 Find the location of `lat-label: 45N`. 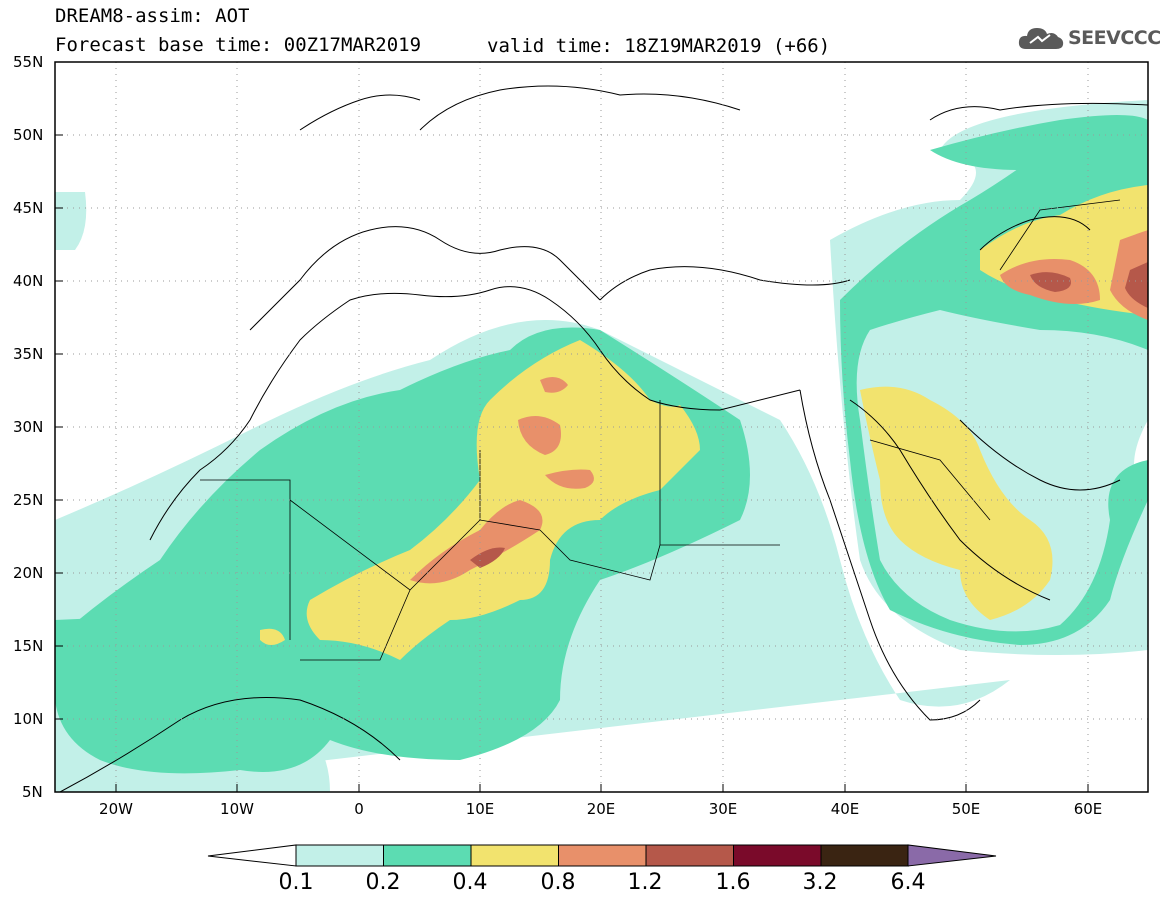

lat-label: 45N is located at coordinates (28, 208).